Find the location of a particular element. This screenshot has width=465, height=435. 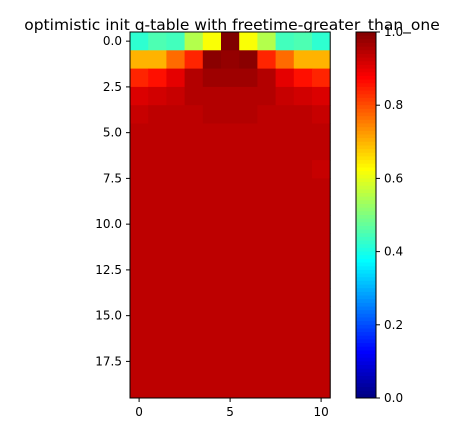

y-tick-label: 5.0 is located at coordinates (112, 133).